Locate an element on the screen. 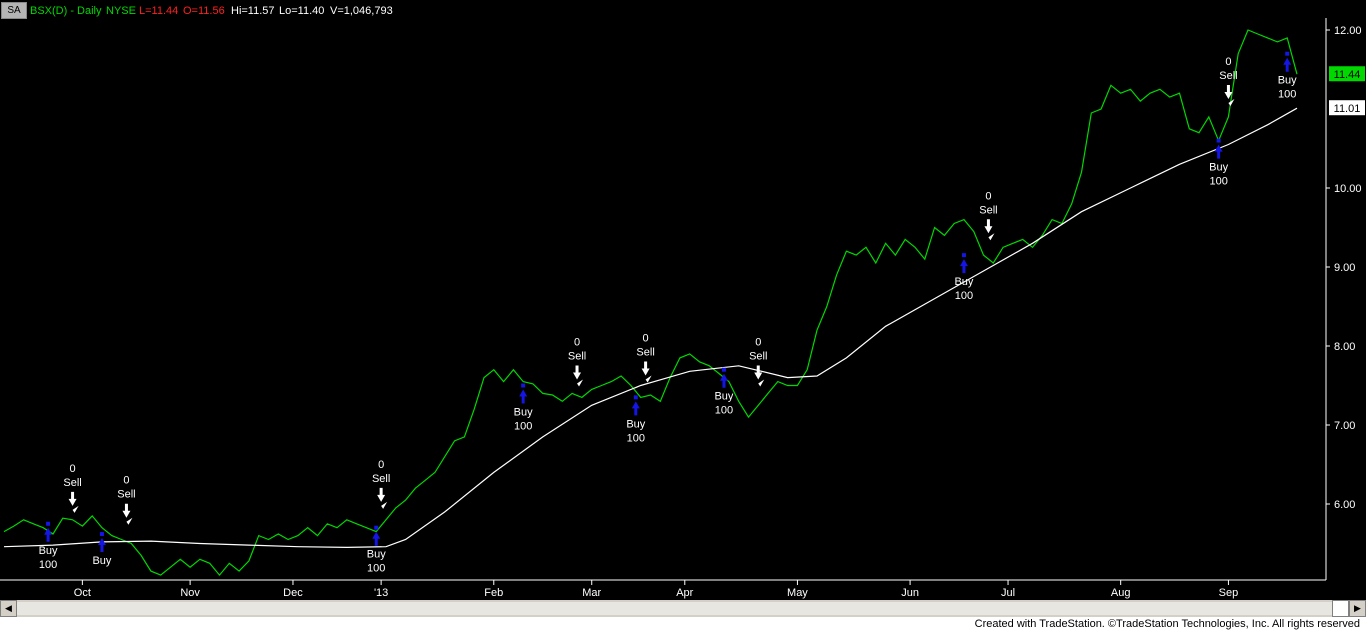 This screenshot has width=1366, height=632. y-tick-label: 12.00 is located at coordinates (1348, 31).